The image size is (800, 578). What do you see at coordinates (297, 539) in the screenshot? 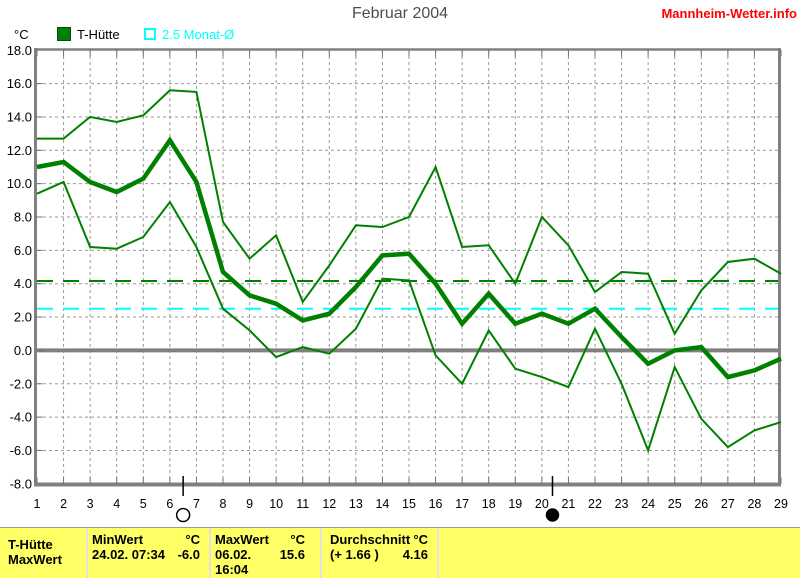
I see `max-unit: °C` at bounding box center [297, 539].